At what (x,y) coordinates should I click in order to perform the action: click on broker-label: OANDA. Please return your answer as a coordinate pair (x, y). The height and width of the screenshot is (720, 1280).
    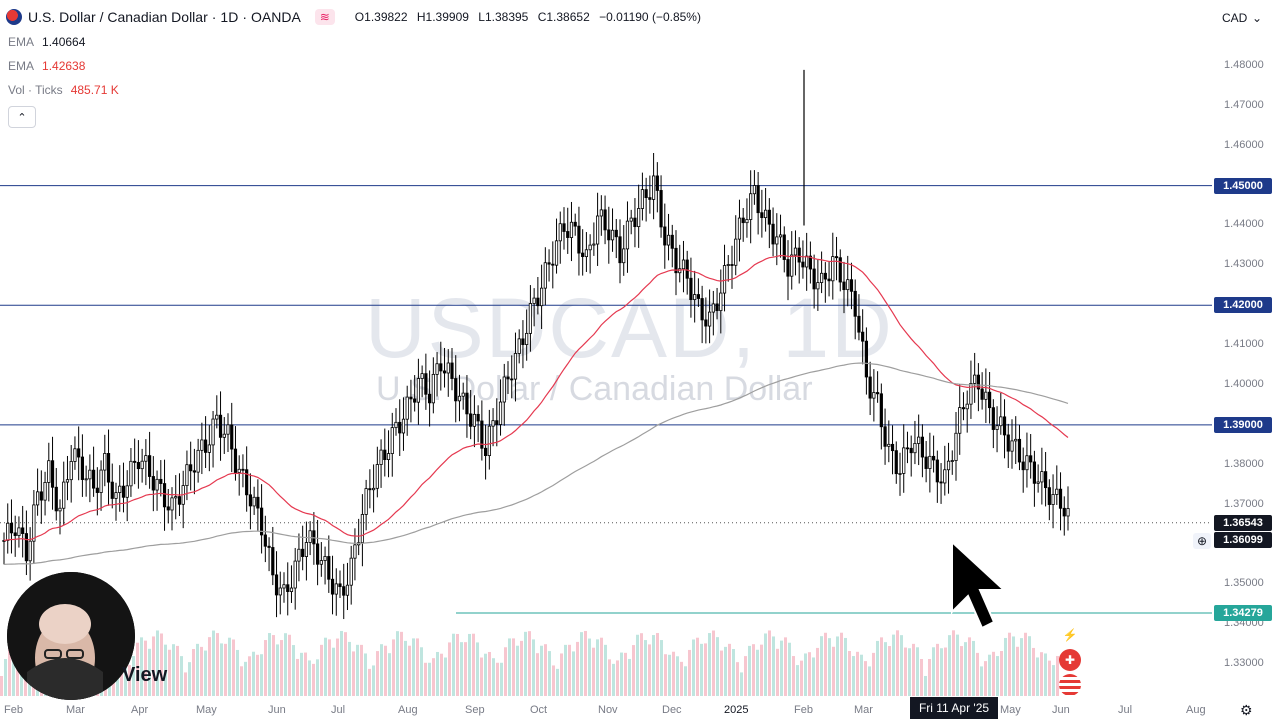
    Looking at the image, I should click on (276, 17).